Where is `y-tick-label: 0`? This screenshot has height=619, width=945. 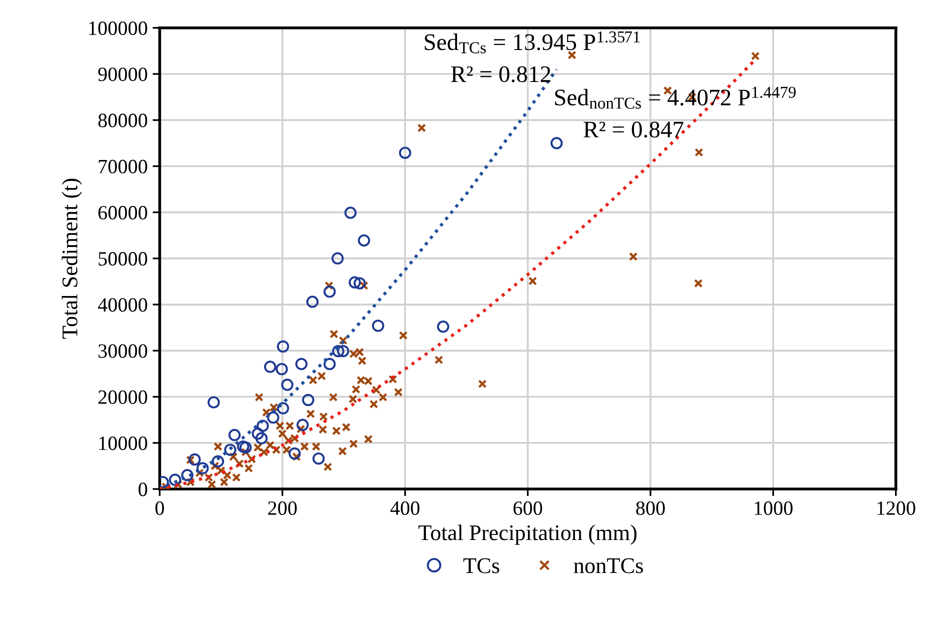 y-tick-label: 0 is located at coordinates (143, 489).